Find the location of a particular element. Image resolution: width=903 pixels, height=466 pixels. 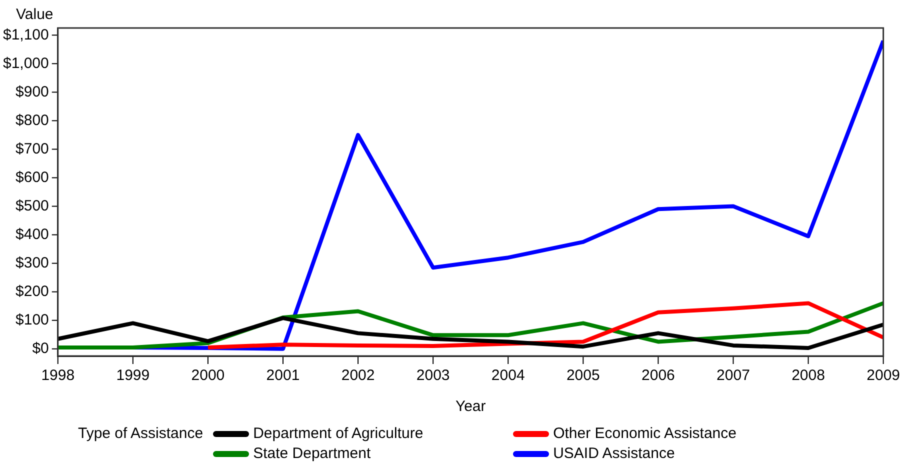

y-tick-label: $200 is located at coordinates (32, 291).